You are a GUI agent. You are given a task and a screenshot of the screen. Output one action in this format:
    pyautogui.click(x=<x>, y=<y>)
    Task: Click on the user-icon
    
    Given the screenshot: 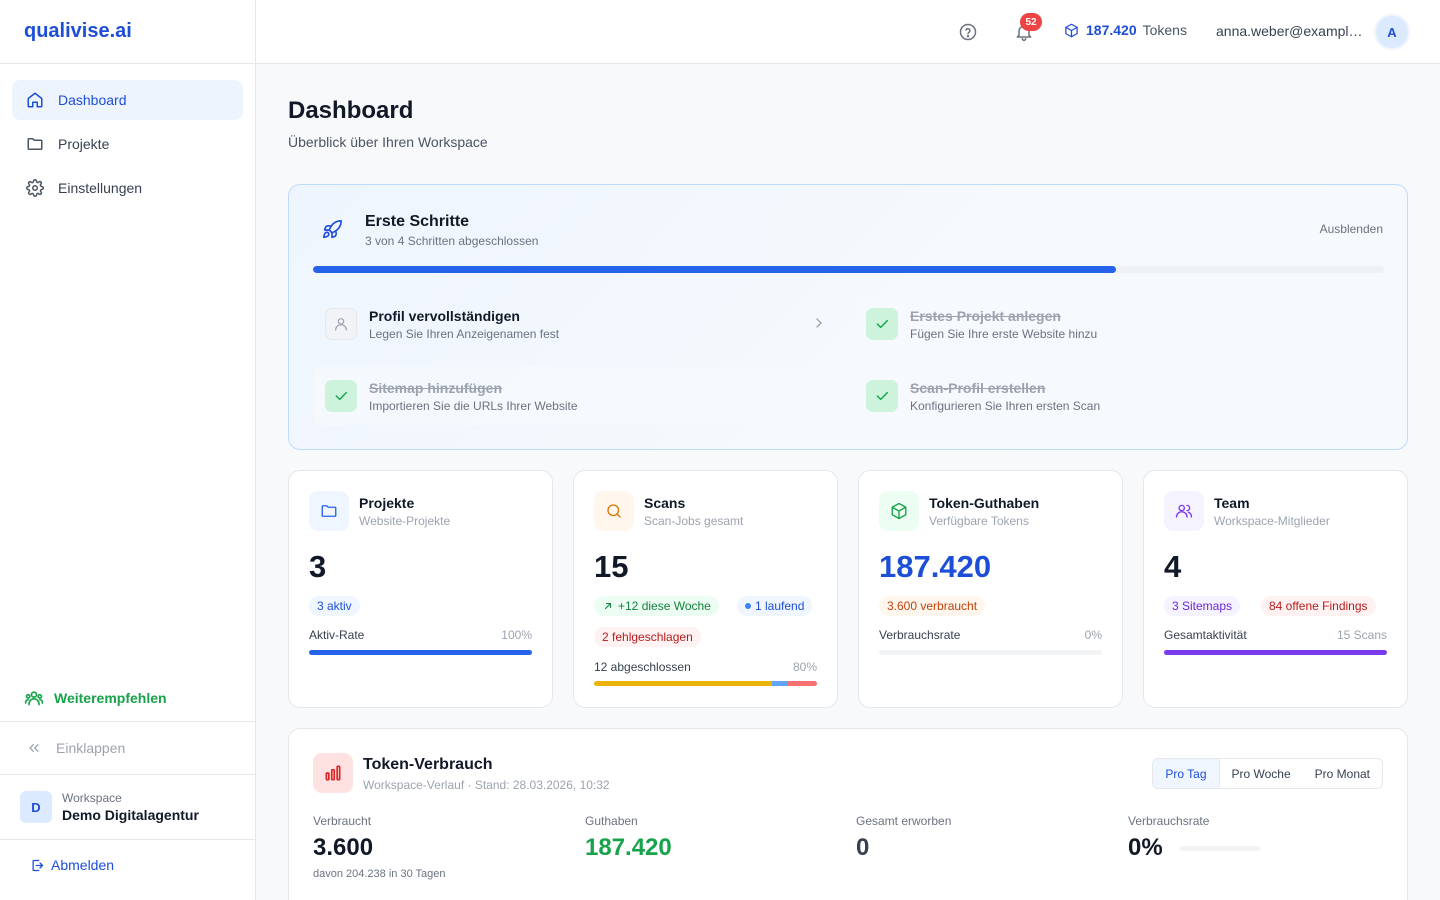 What is the action you would take?
    pyautogui.click(x=341, y=324)
    